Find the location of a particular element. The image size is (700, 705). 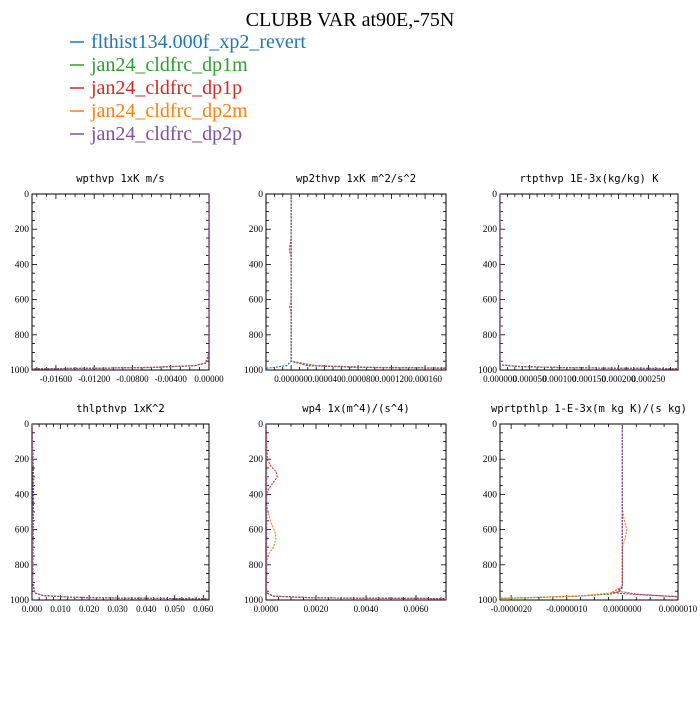

legend-entry: jan24_cldfrc_dp1p is located at coordinates (156, 88).